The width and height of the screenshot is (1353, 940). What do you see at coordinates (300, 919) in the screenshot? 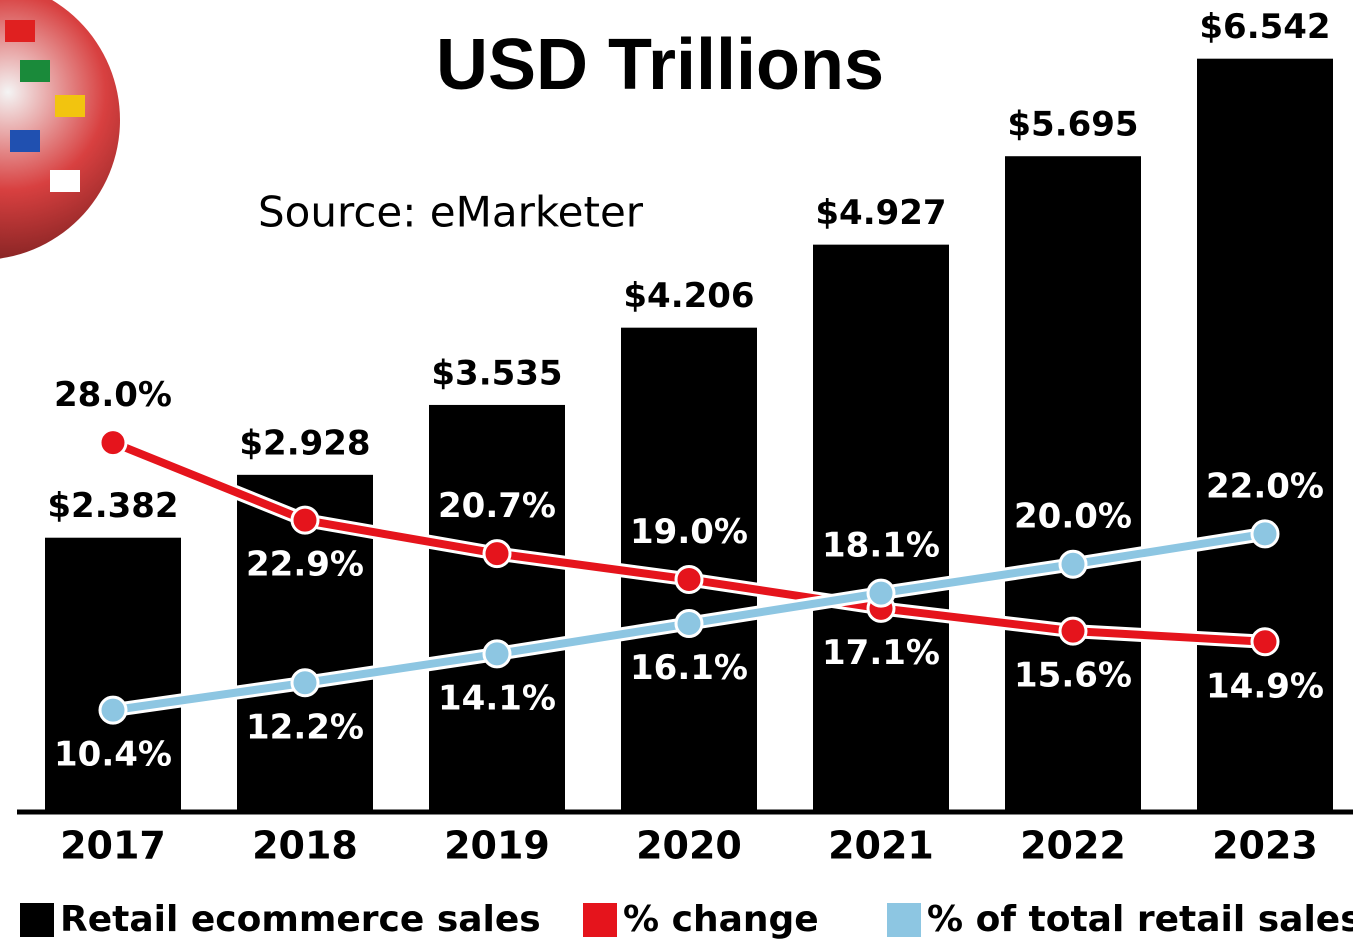
I see `legend-label: Retail ecommerce sales` at bounding box center [300, 919].